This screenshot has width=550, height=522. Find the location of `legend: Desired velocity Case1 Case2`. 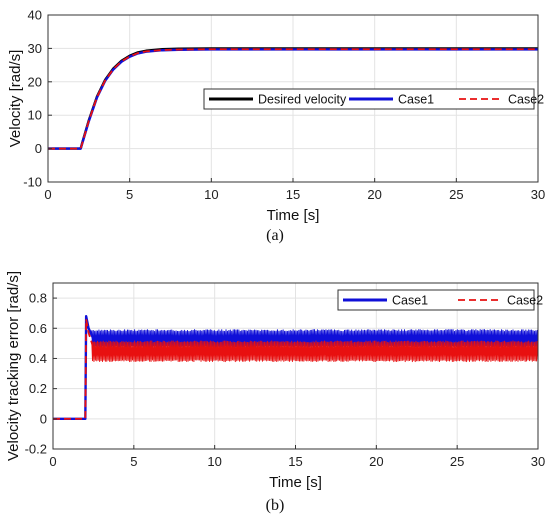

legend: Desired velocity Case1 Case2 is located at coordinates (373, 99).